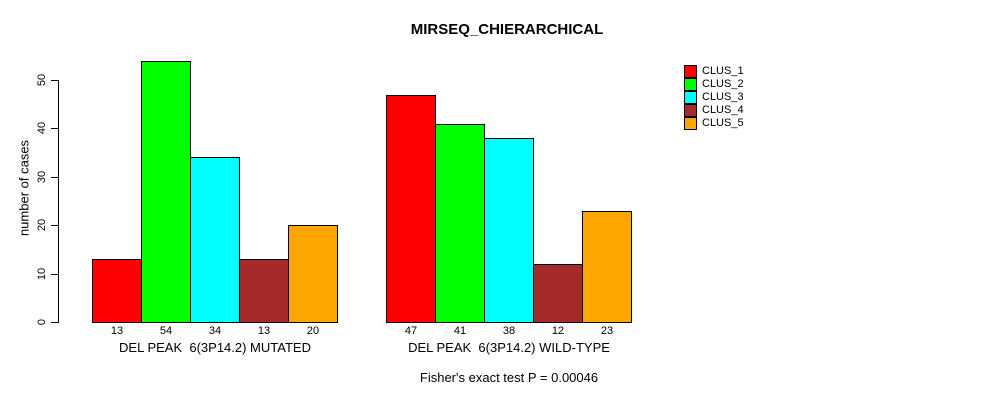  I want to click on y-tick-label: 50, so click(42, 80).